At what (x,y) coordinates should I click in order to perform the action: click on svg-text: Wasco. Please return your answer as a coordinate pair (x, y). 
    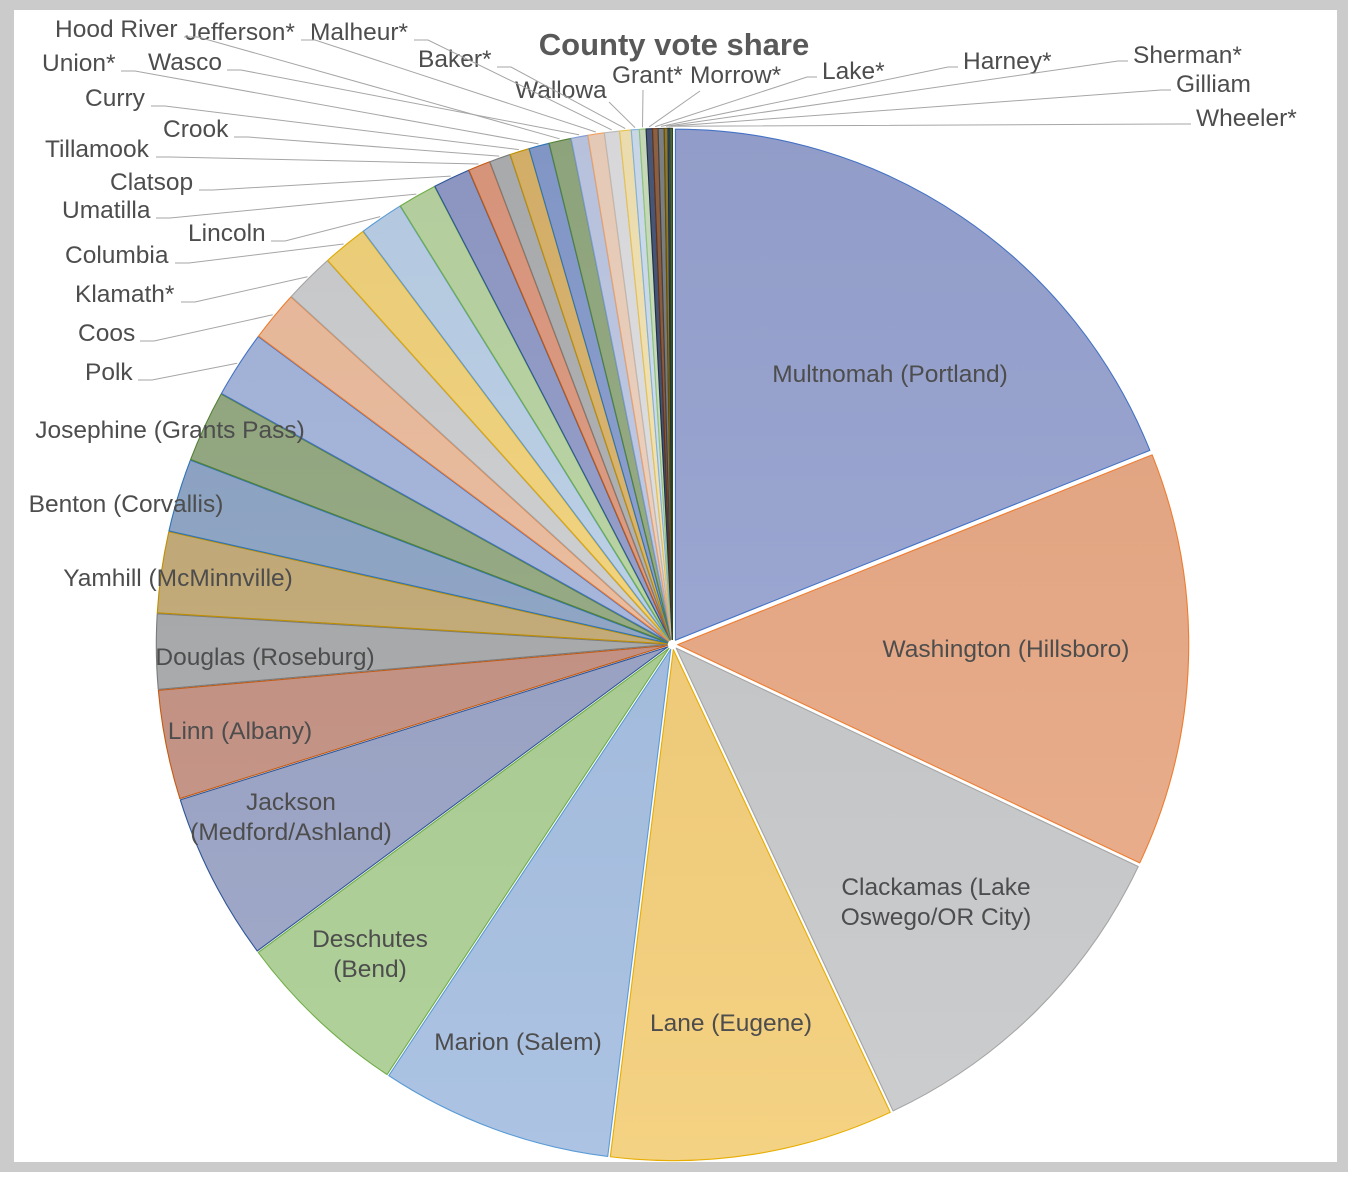
    Looking at the image, I should click on (185, 62).